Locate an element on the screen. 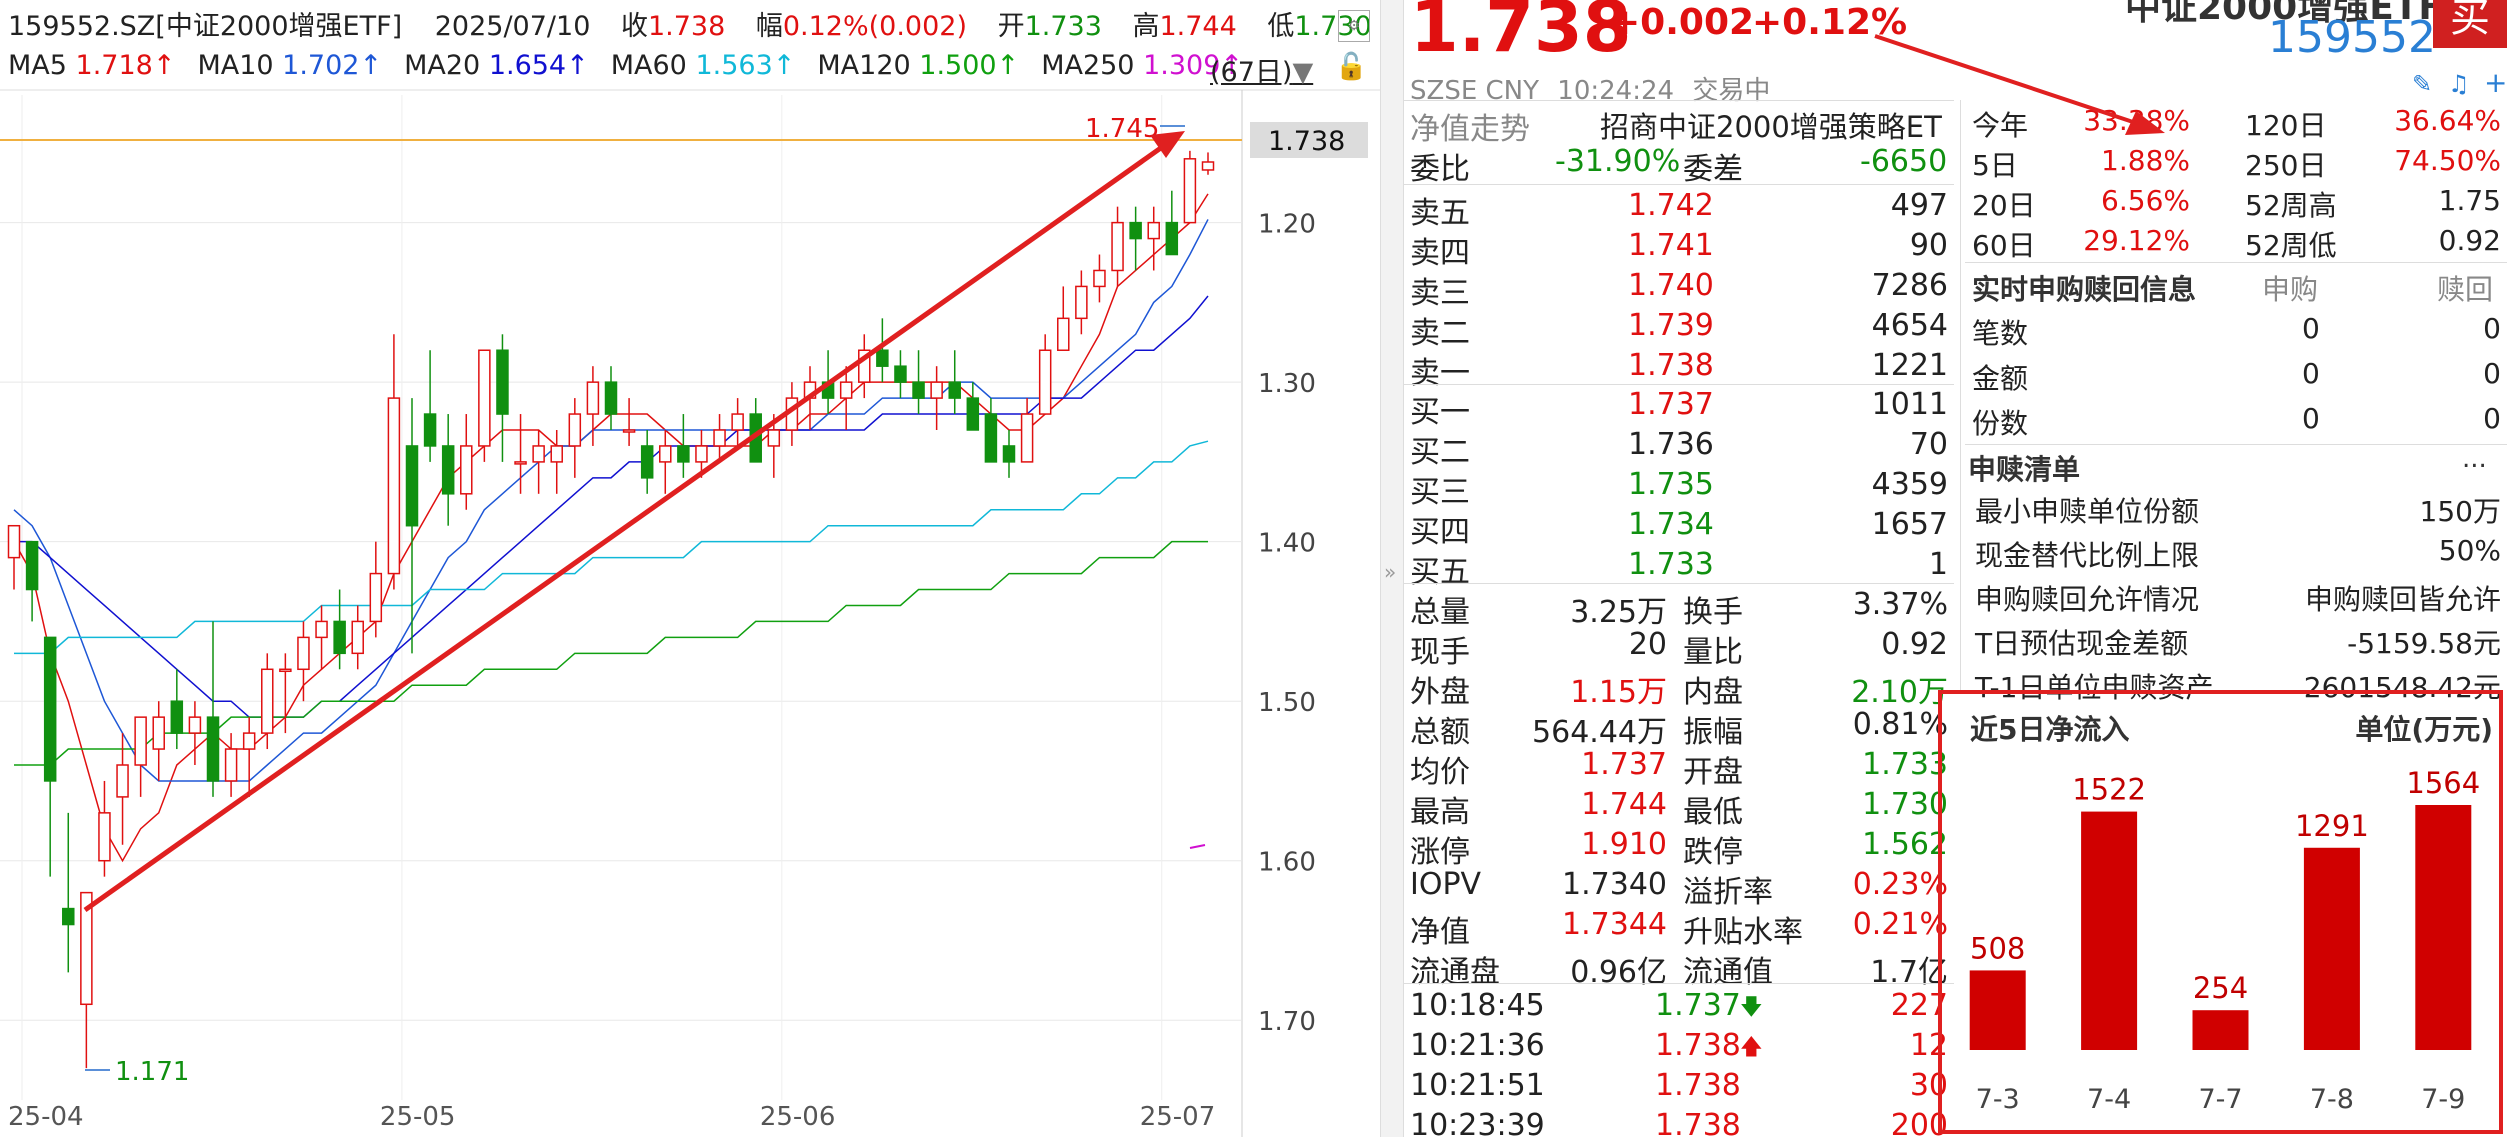 The width and height of the screenshot is (2507, 1143). chart-settings-icon: ⚙ is located at coordinates (1354, 26).